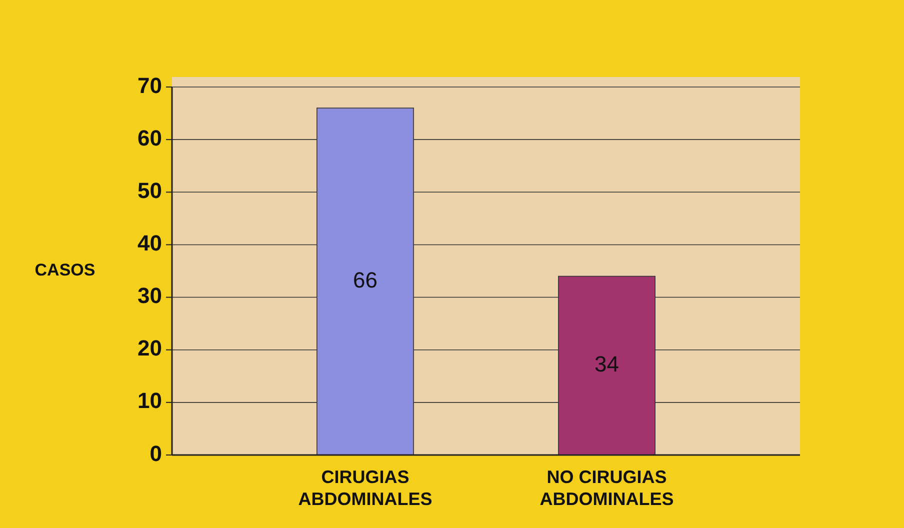 The image size is (904, 528). What do you see at coordinates (607, 363) in the screenshot?
I see `data-label: 34` at bounding box center [607, 363].